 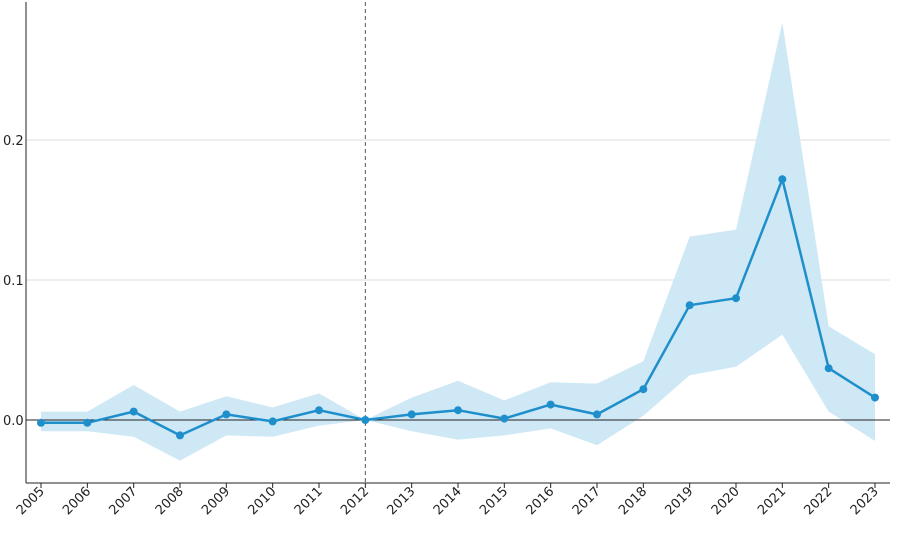 I want to click on y-tick-label-1: 0.1, so click(x=13, y=281).